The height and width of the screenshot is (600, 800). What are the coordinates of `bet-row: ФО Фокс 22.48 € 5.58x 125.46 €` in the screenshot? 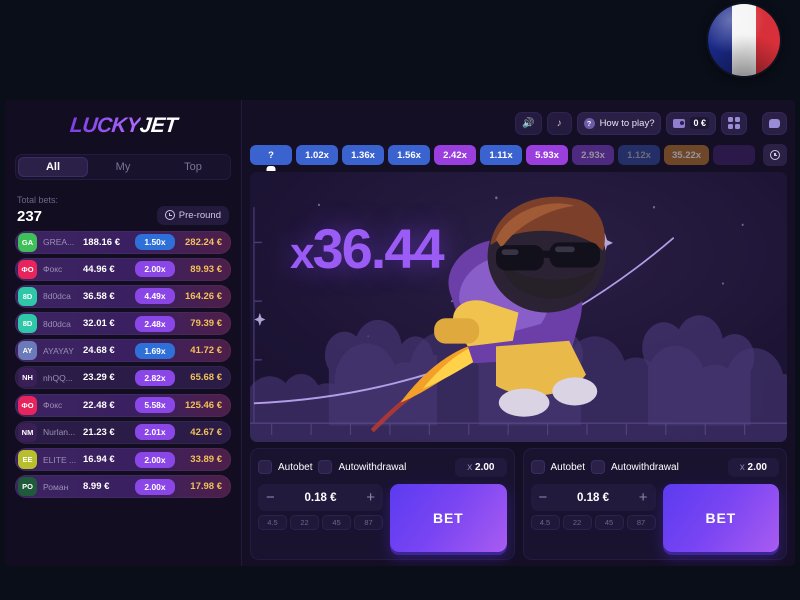 It's located at (123, 405).